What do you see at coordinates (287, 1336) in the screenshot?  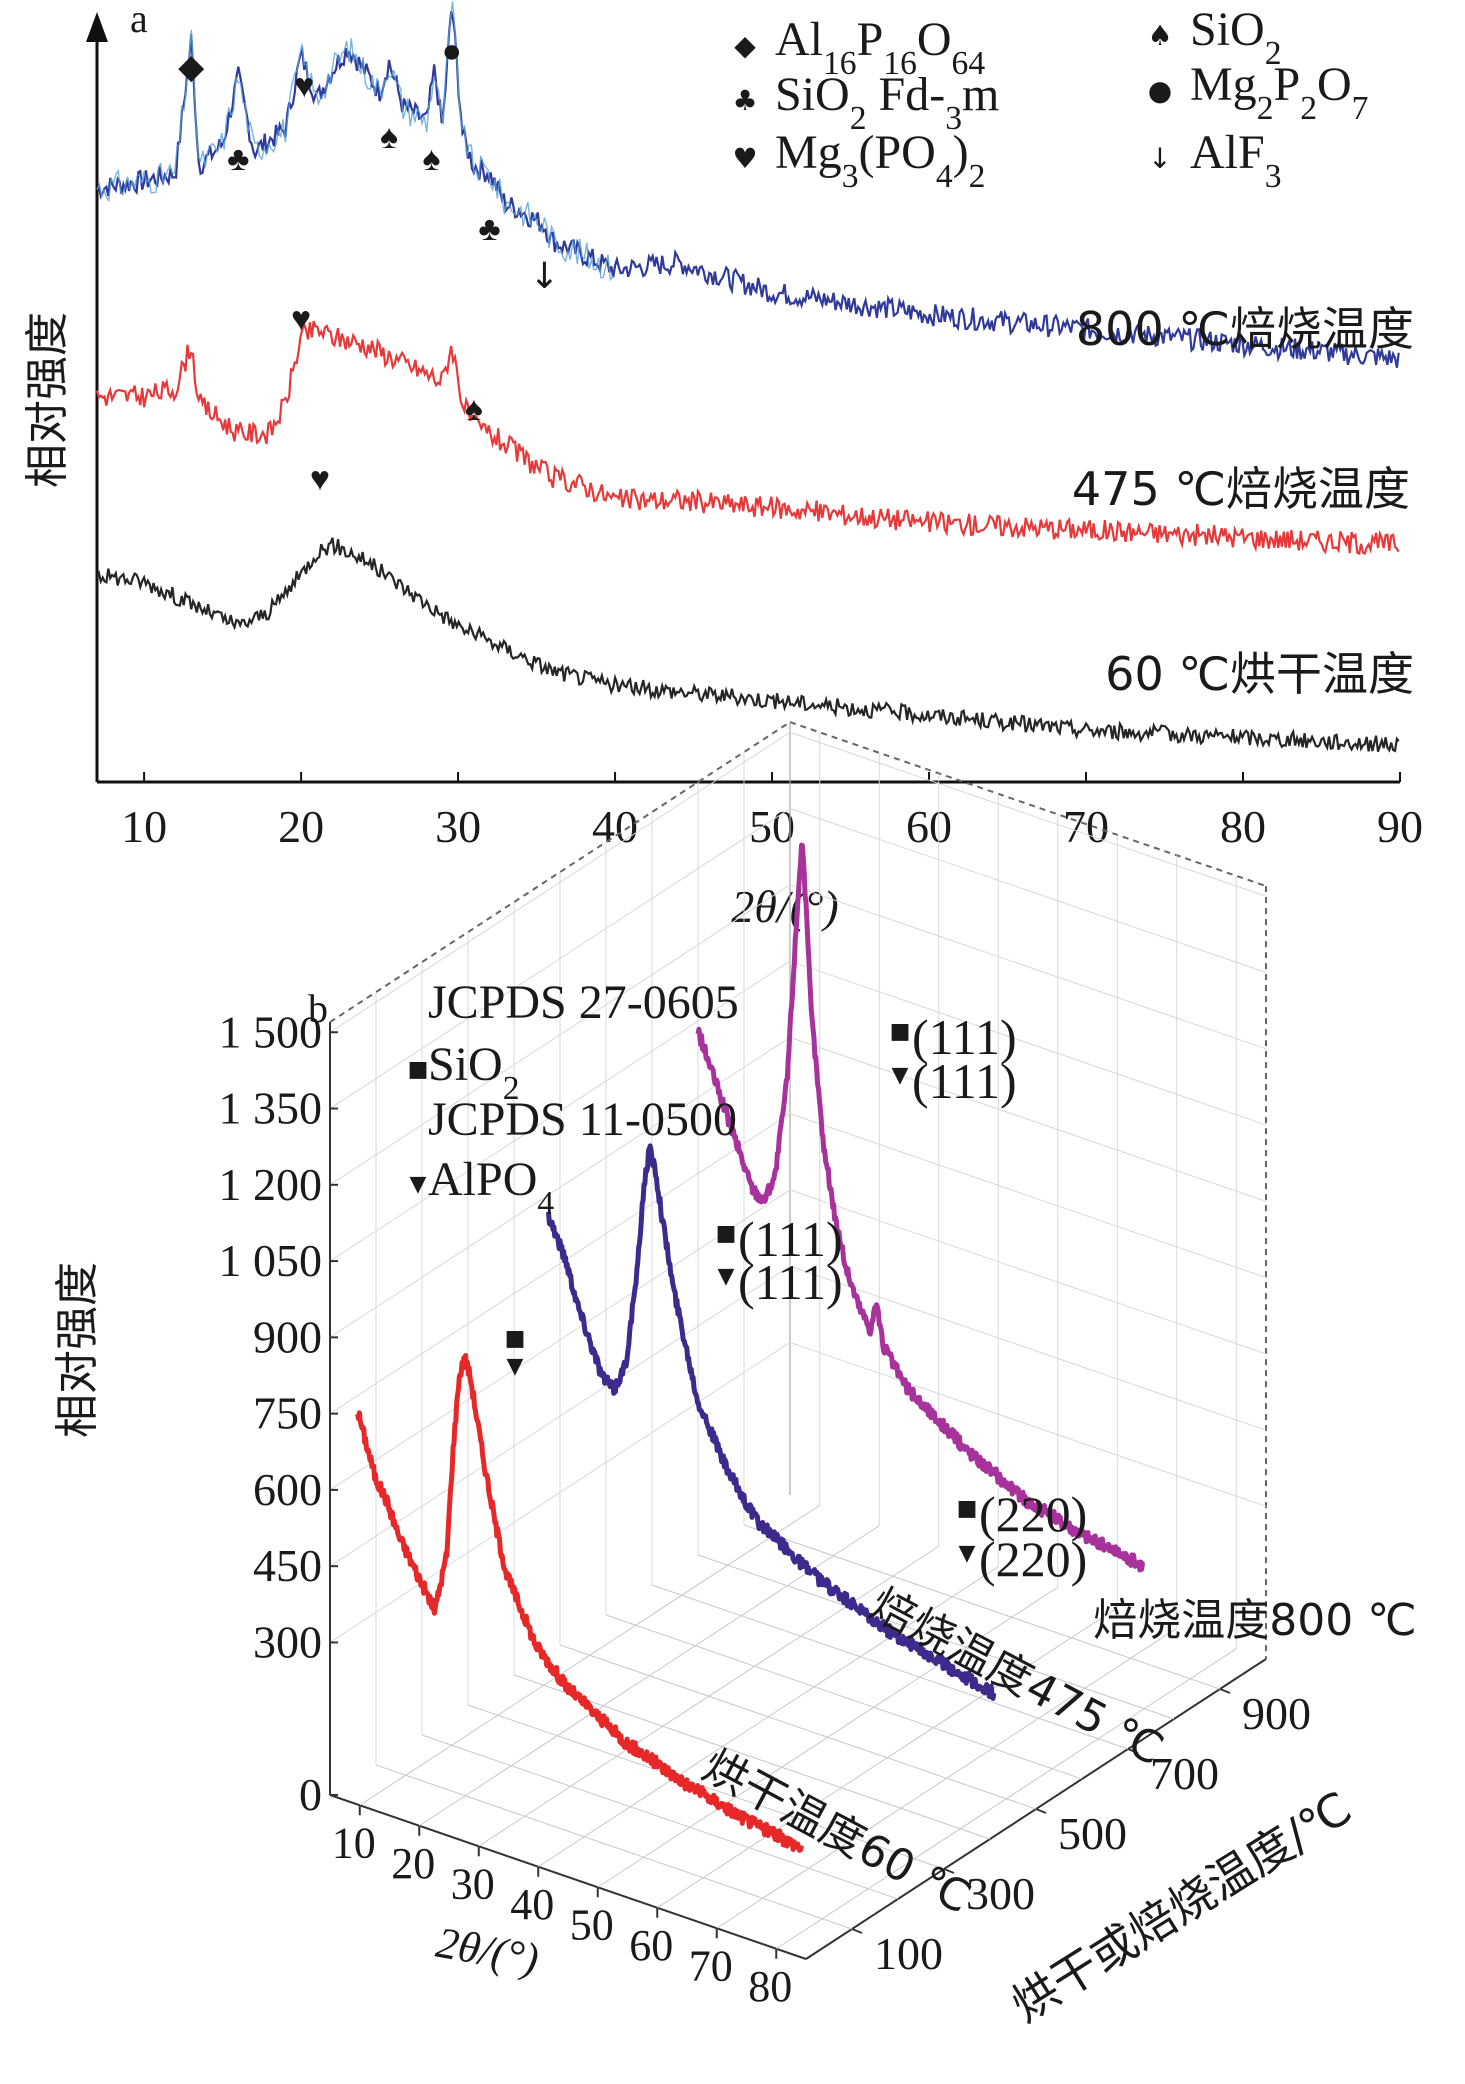 I see `y-tick-label: 900` at bounding box center [287, 1336].